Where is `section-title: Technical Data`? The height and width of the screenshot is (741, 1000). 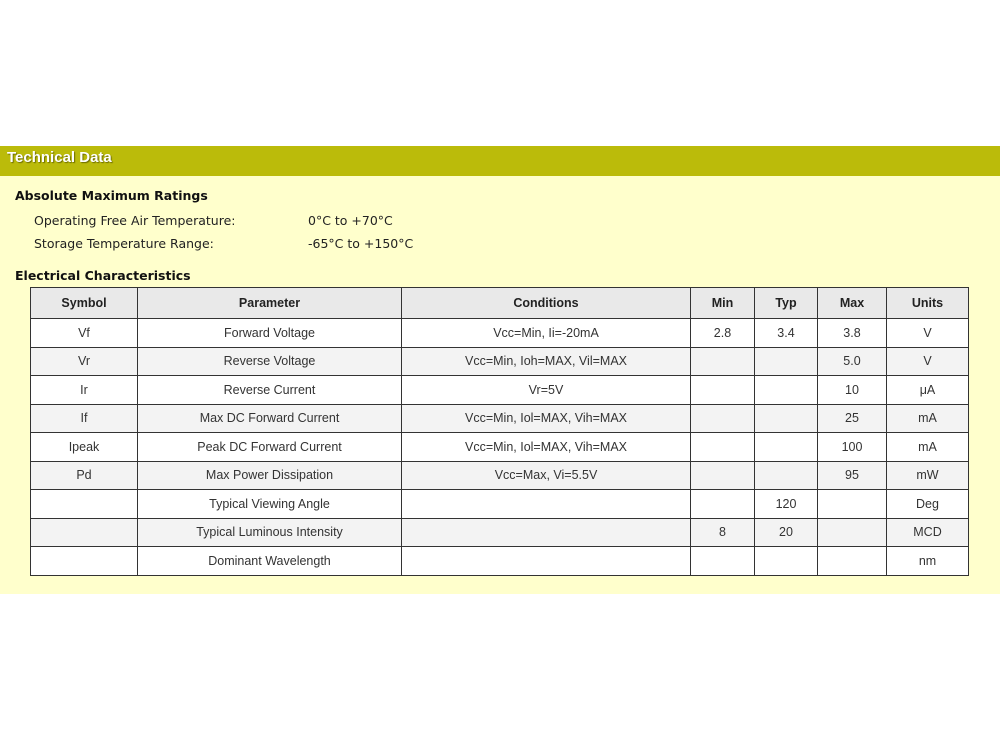 section-title: Technical Data is located at coordinates (500, 161).